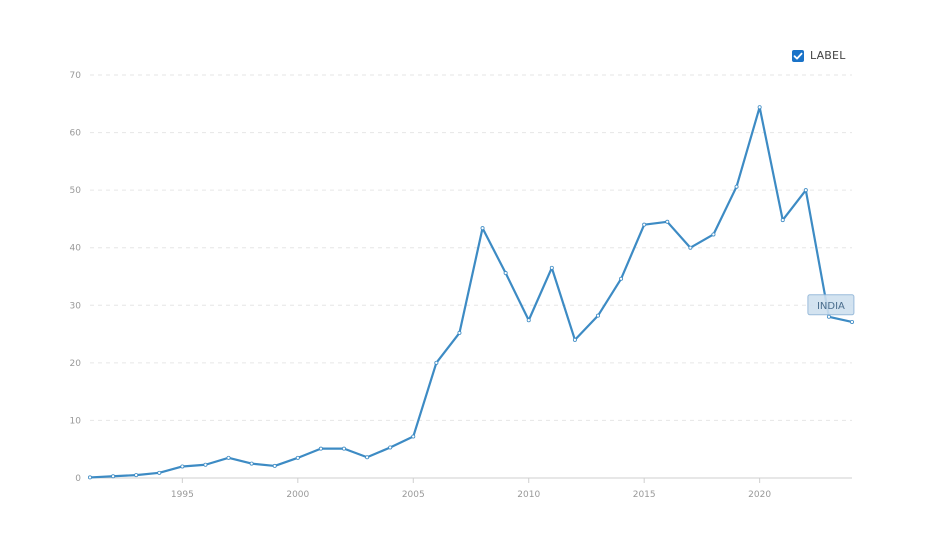  Describe the element at coordinates (76, 134) in the screenshot. I see `y-tick-label: 60` at that location.